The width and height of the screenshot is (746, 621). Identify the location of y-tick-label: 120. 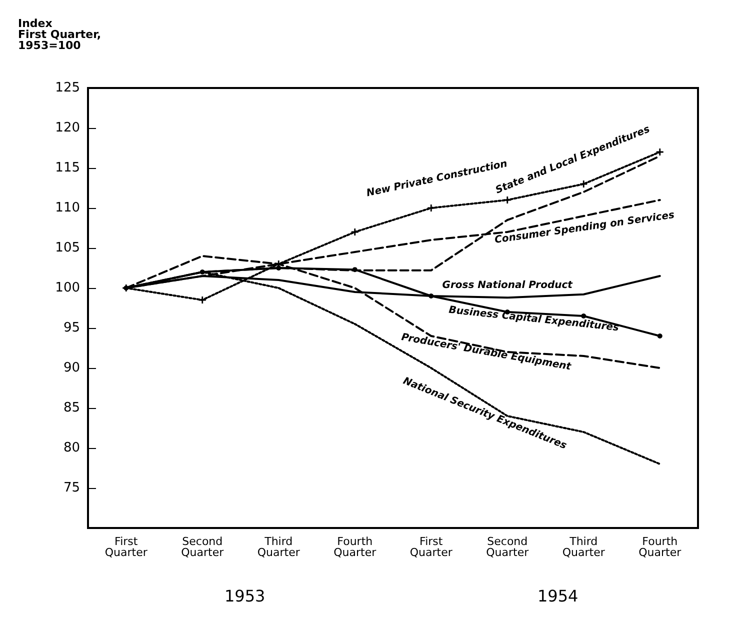
(67, 128).